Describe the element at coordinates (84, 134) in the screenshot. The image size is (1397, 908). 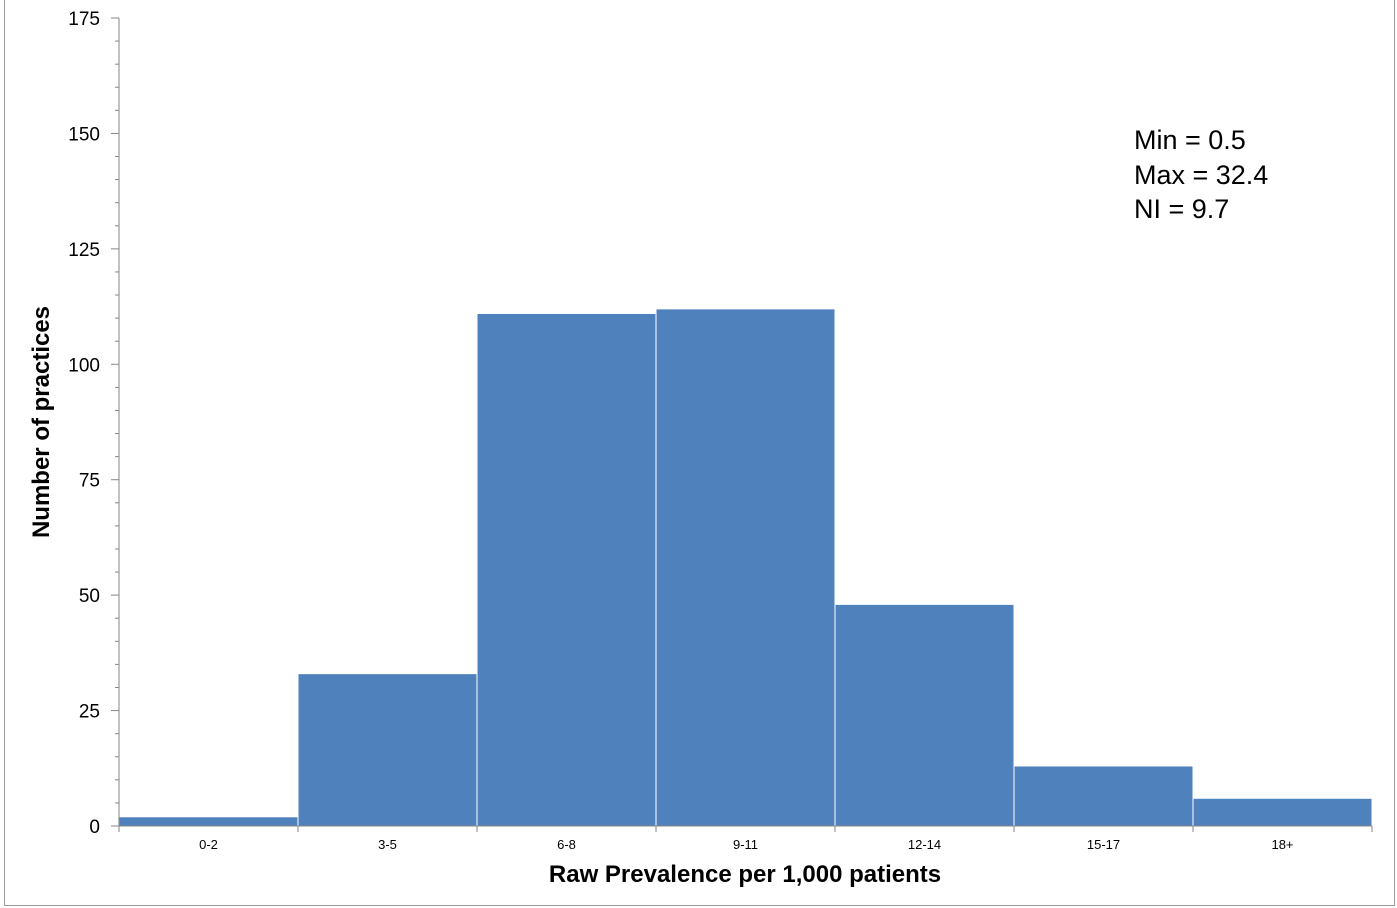
I see `y-tick-label: 150` at that location.